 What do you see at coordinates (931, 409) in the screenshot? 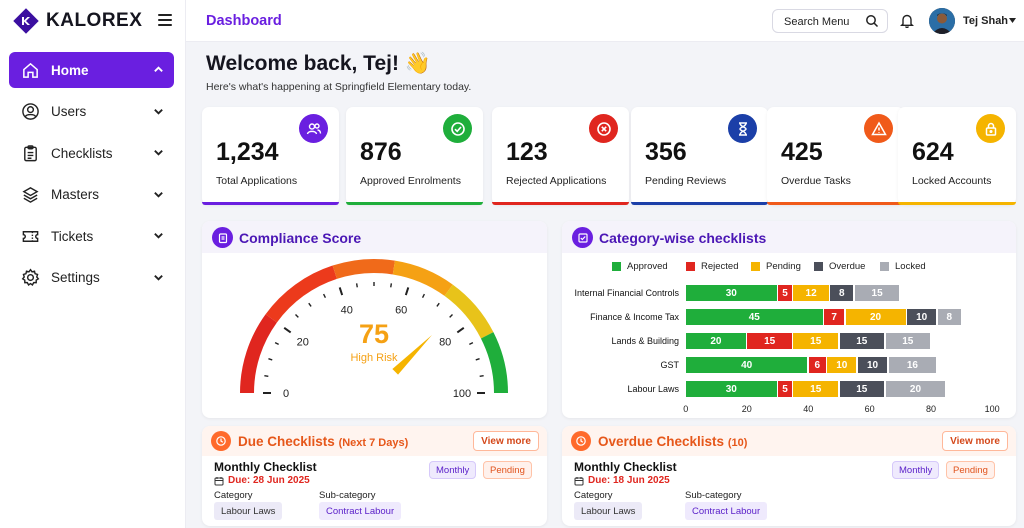
I see `x-axis-tick-label: 80` at bounding box center [931, 409].